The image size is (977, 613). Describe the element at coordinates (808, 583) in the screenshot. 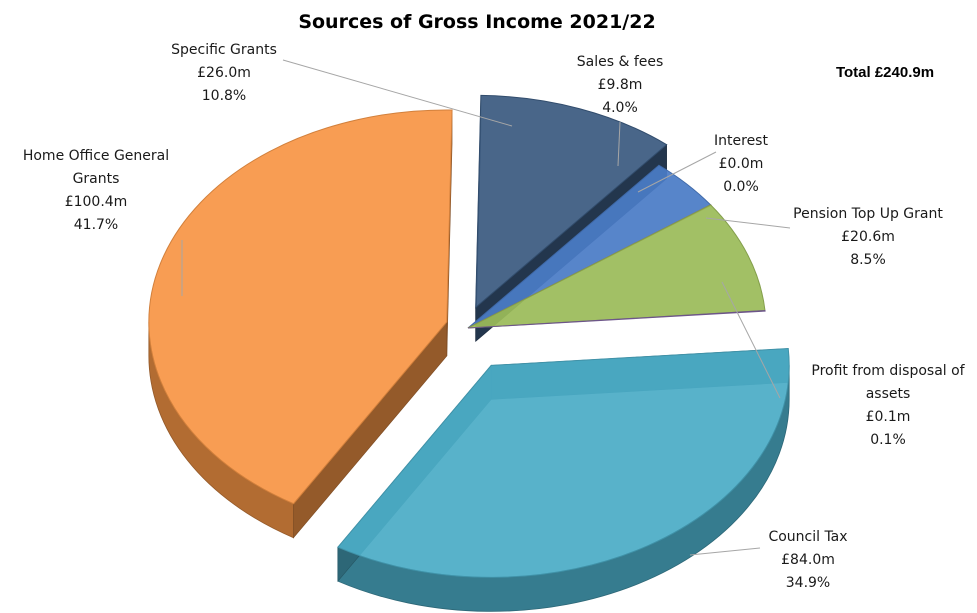

I see `slice-percent: 34.9%` at that location.